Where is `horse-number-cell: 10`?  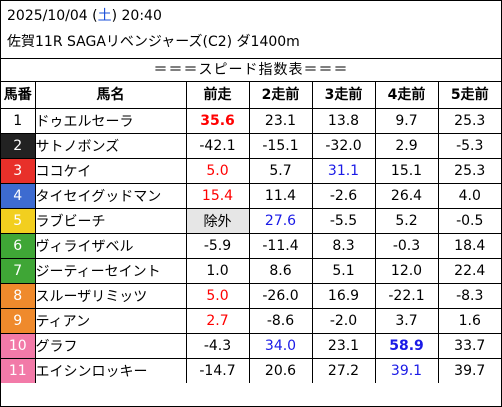
horse-number-cell: 10 is located at coordinates (18, 345).